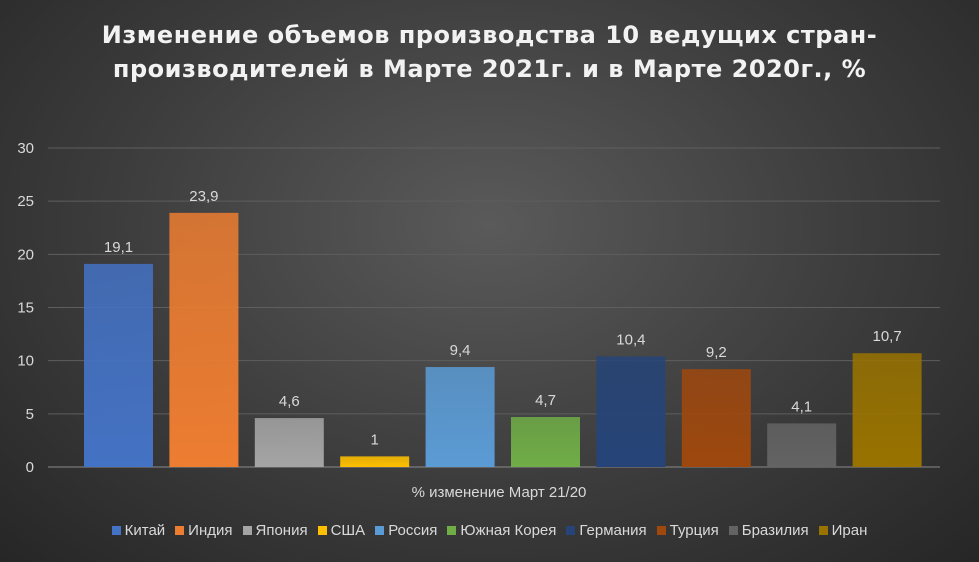  I want to click on y-tick-label: 5, so click(30, 414).